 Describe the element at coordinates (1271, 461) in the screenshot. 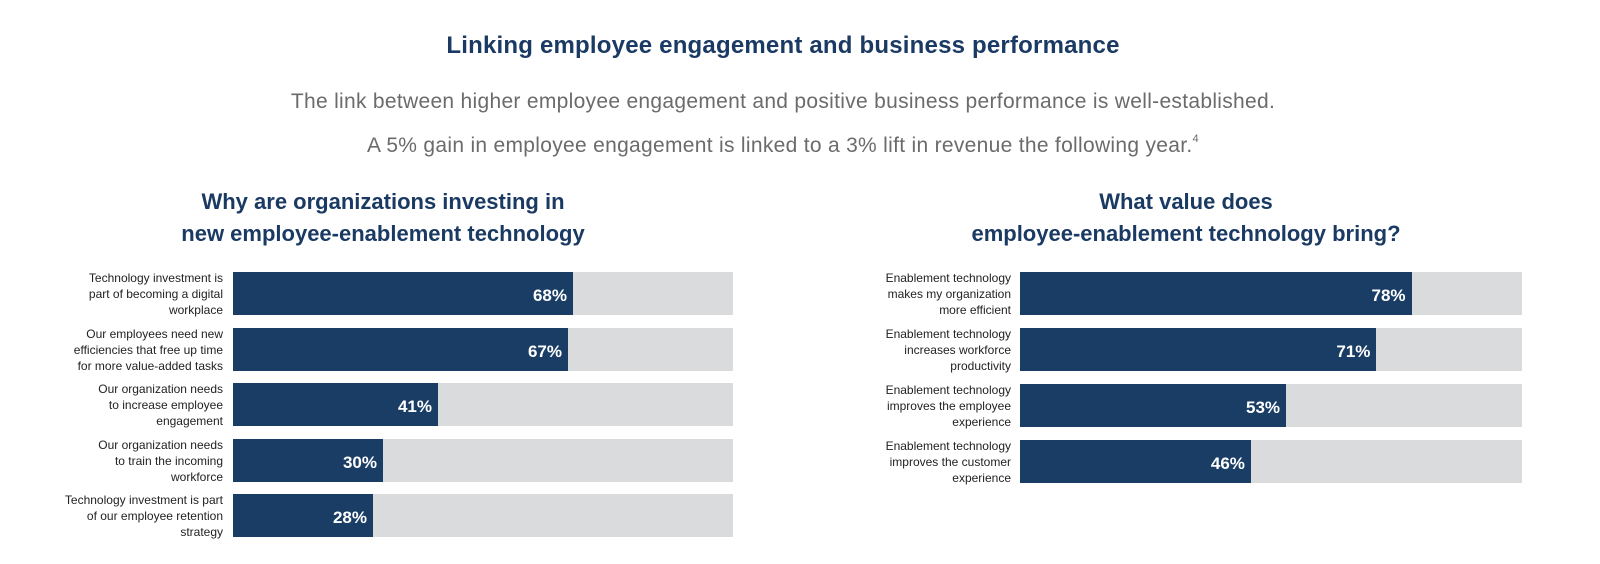

I see `bar-track: 46%` at that location.